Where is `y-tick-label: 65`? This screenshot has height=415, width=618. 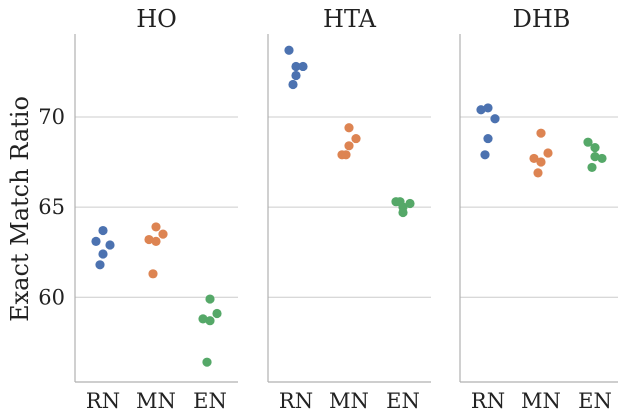 y-tick-label: 65 is located at coordinates (51, 207).